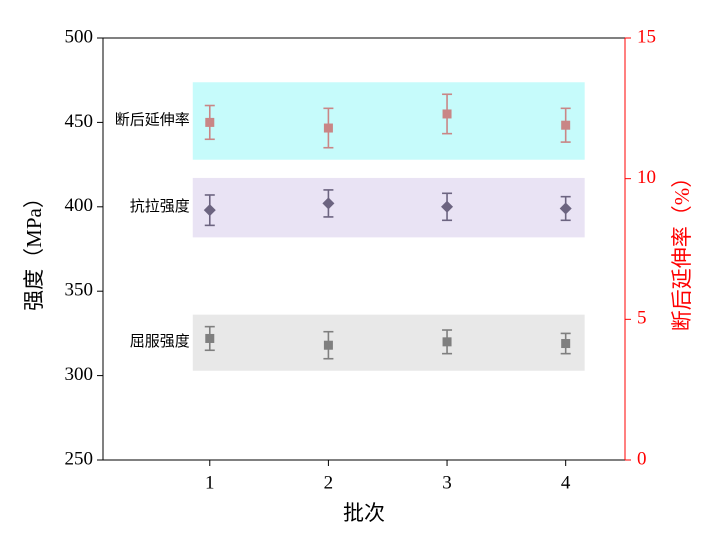 The height and width of the screenshot is (536, 720). I want to click on y-tick-label: 350, so click(79, 290).